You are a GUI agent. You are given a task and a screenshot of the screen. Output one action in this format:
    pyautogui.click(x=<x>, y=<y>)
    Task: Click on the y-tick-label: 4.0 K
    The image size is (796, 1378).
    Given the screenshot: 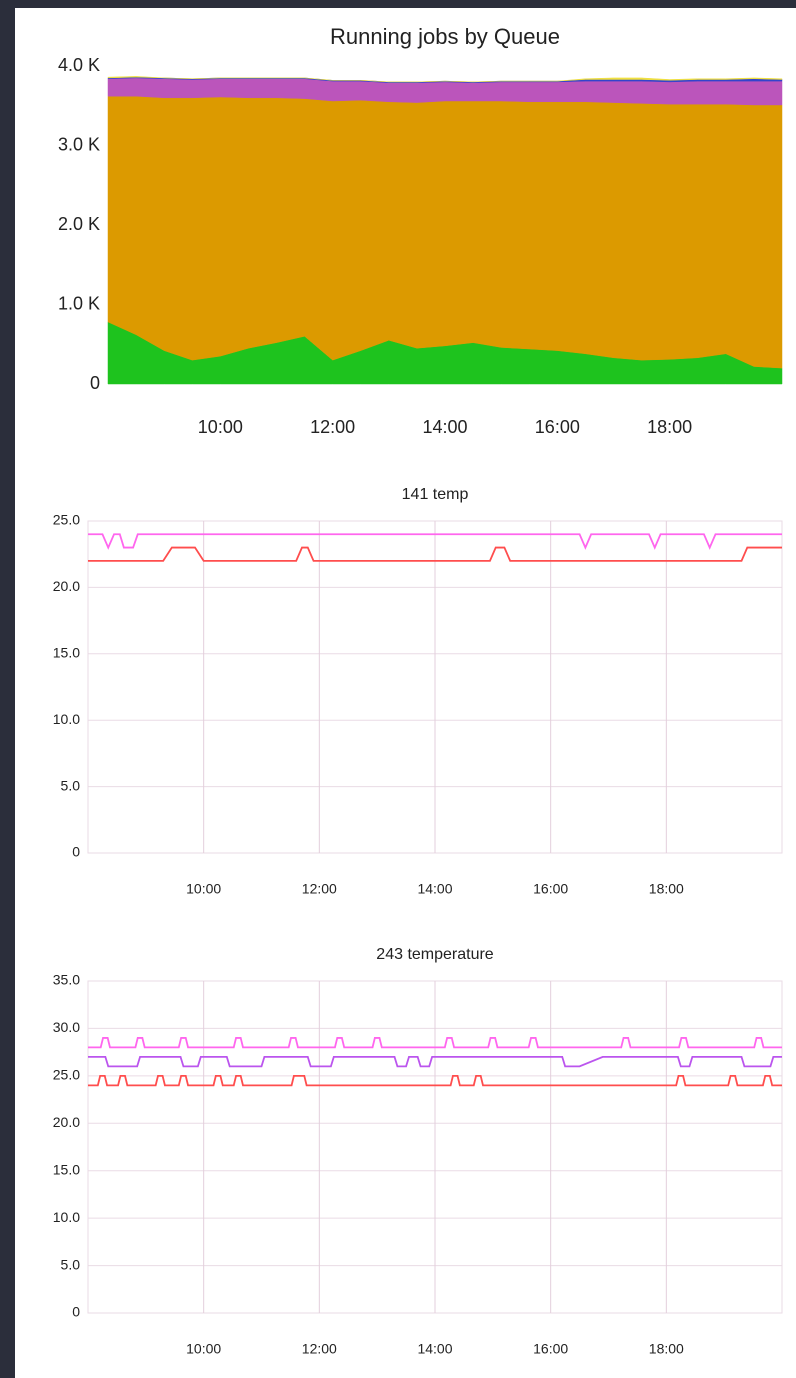 What is the action you would take?
    pyautogui.click(x=79, y=65)
    